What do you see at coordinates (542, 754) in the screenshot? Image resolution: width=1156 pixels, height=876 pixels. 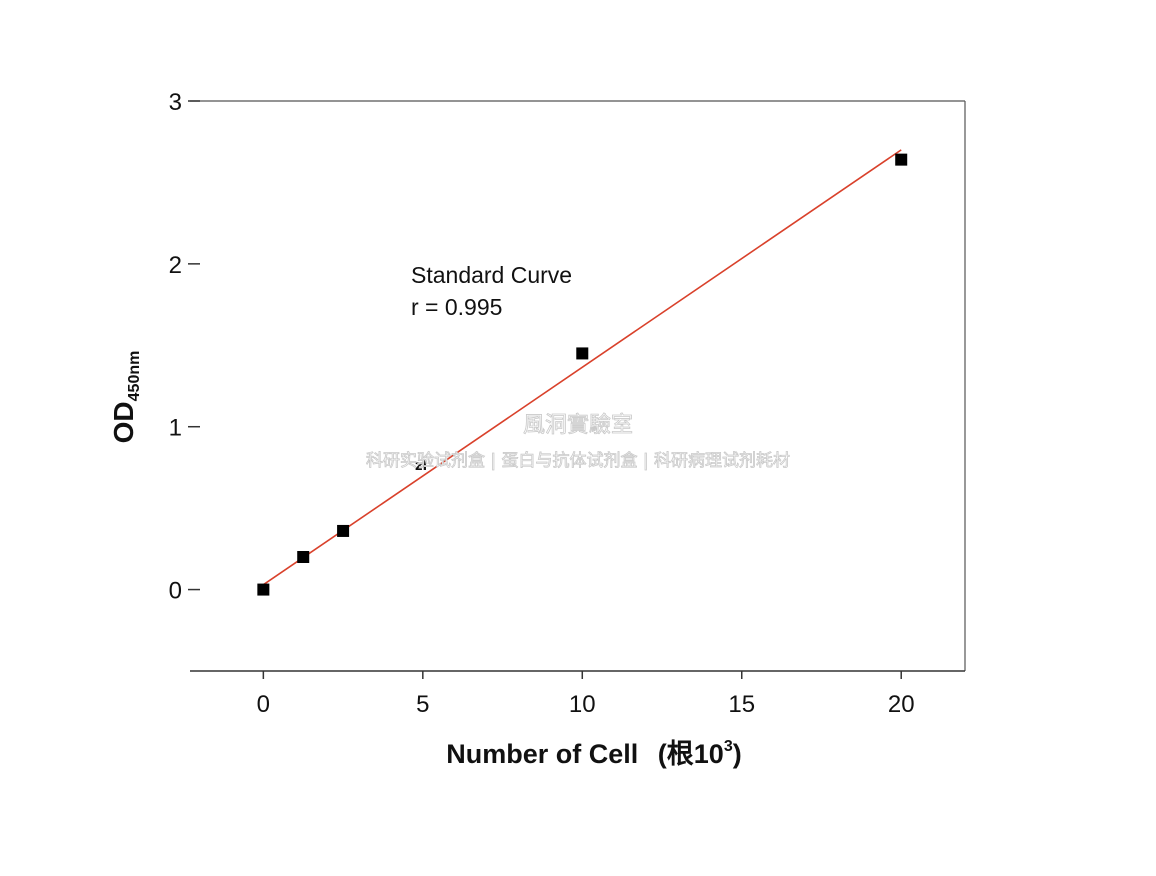 I see `x-axis-title-main: Number of Cell` at bounding box center [542, 754].